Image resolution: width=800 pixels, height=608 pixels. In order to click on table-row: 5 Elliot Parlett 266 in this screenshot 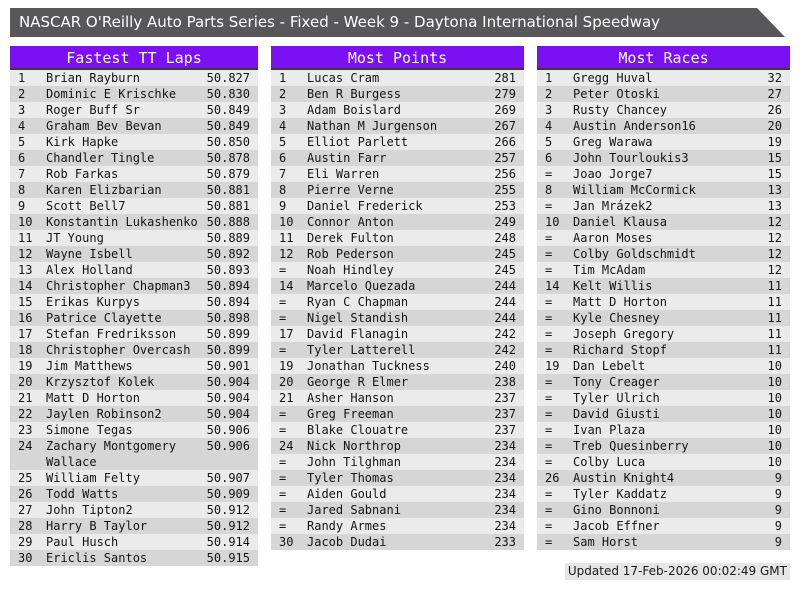, I will do `click(397, 142)`.